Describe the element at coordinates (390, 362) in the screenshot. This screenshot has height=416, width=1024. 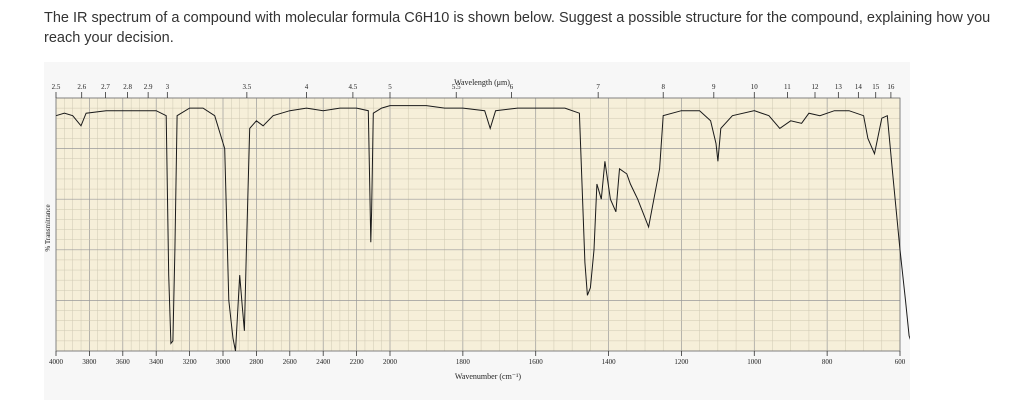
I see `bottom-tick-label: 2000` at that location.